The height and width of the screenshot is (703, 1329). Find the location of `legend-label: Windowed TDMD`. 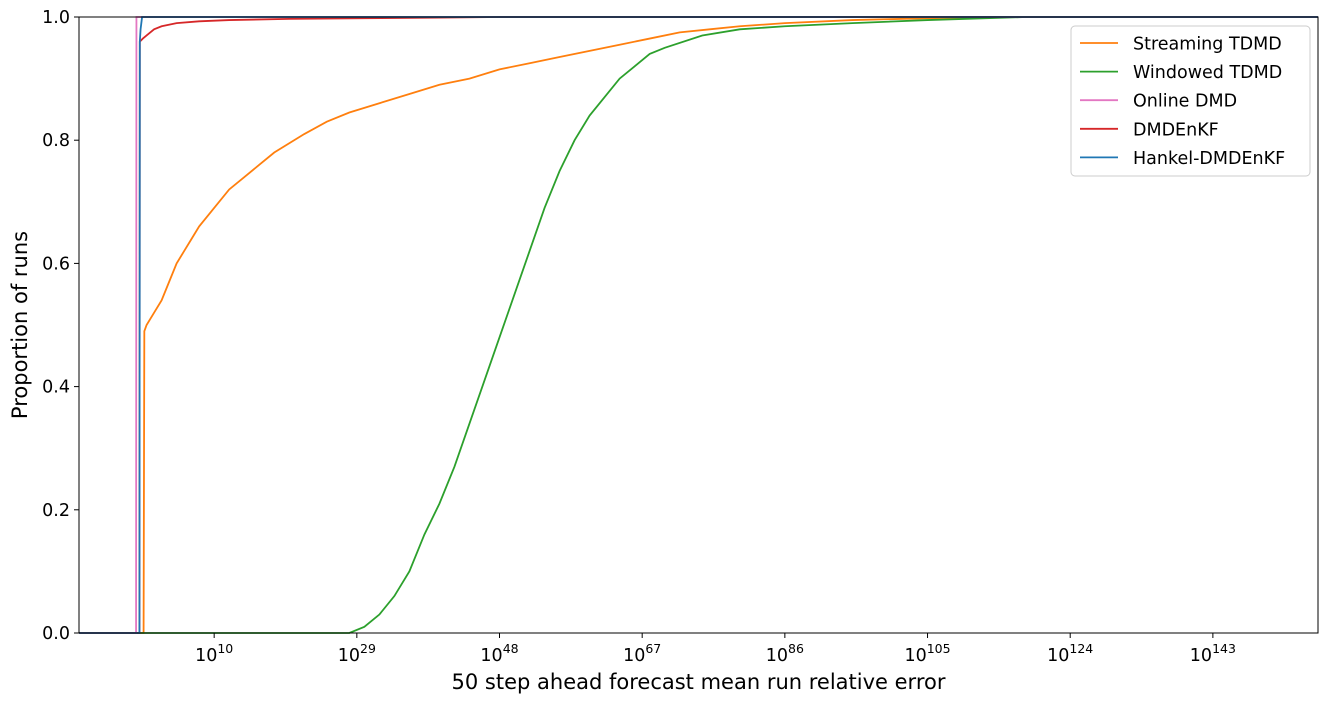

legend-label: Windowed TDMD is located at coordinates (1207, 73).